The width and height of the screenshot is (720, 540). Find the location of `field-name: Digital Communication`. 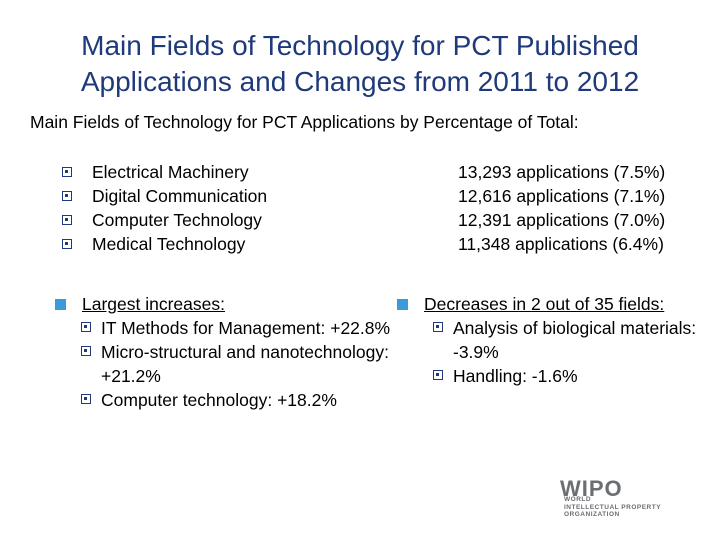

field-name: Digital Communication is located at coordinates (180, 196).